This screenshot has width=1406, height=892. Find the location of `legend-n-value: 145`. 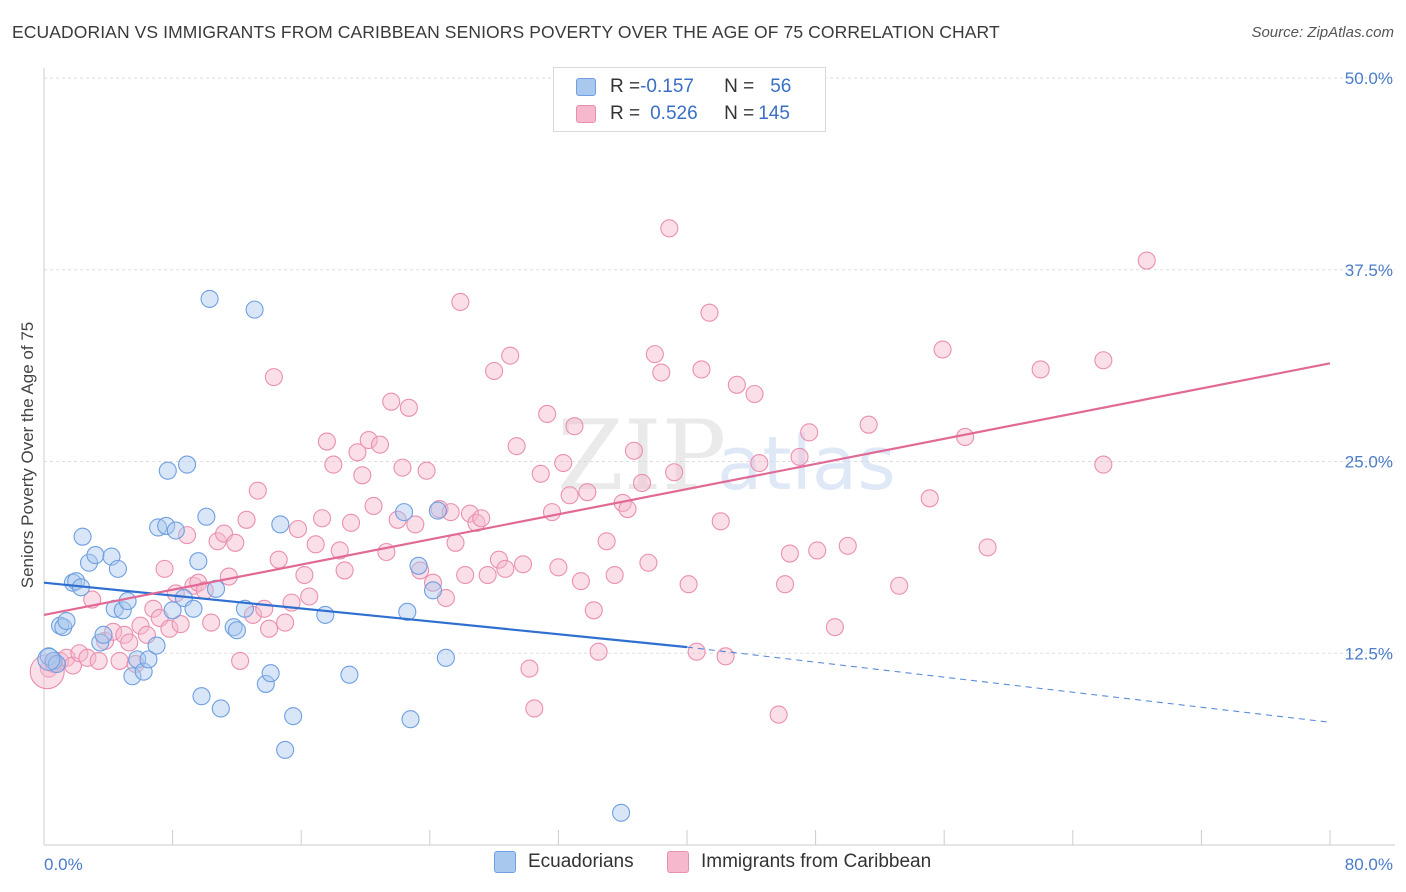

legend-n-value: 145 is located at coordinates (774, 113).